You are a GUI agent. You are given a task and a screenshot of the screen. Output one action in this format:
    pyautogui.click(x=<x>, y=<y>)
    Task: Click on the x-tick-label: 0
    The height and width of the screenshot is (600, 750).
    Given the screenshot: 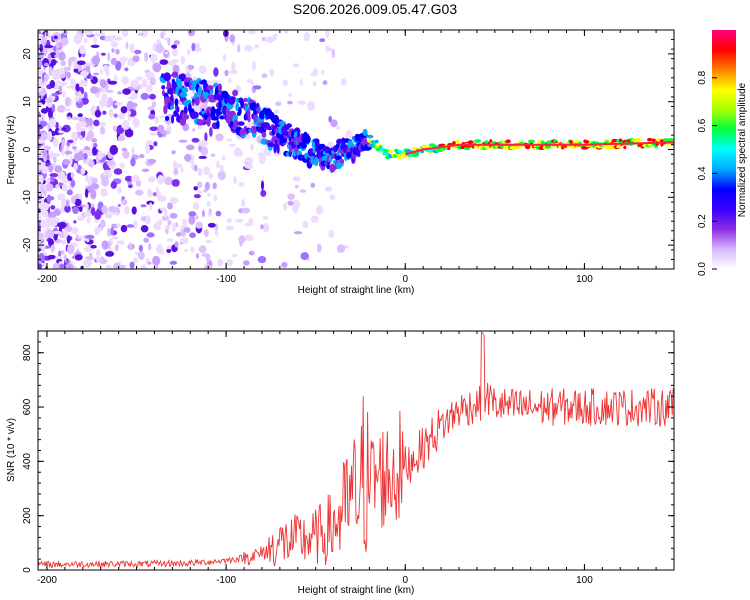 What is the action you would take?
    pyautogui.click(x=405, y=279)
    